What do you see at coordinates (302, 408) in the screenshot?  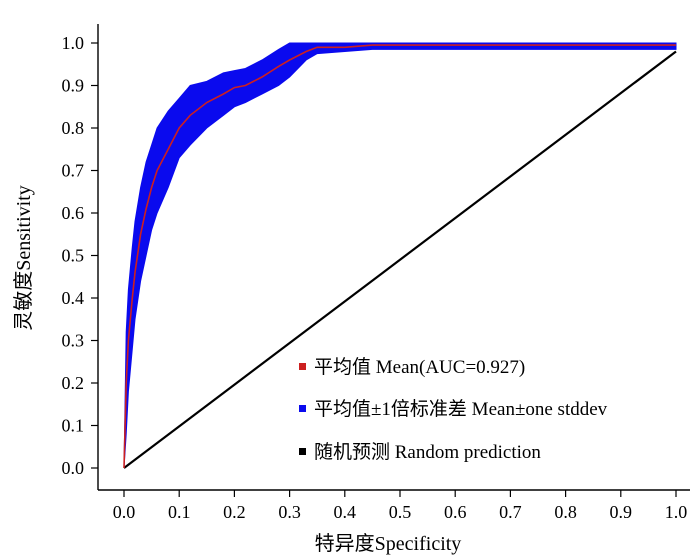 I see `legend-marker-stddev` at bounding box center [302, 408].